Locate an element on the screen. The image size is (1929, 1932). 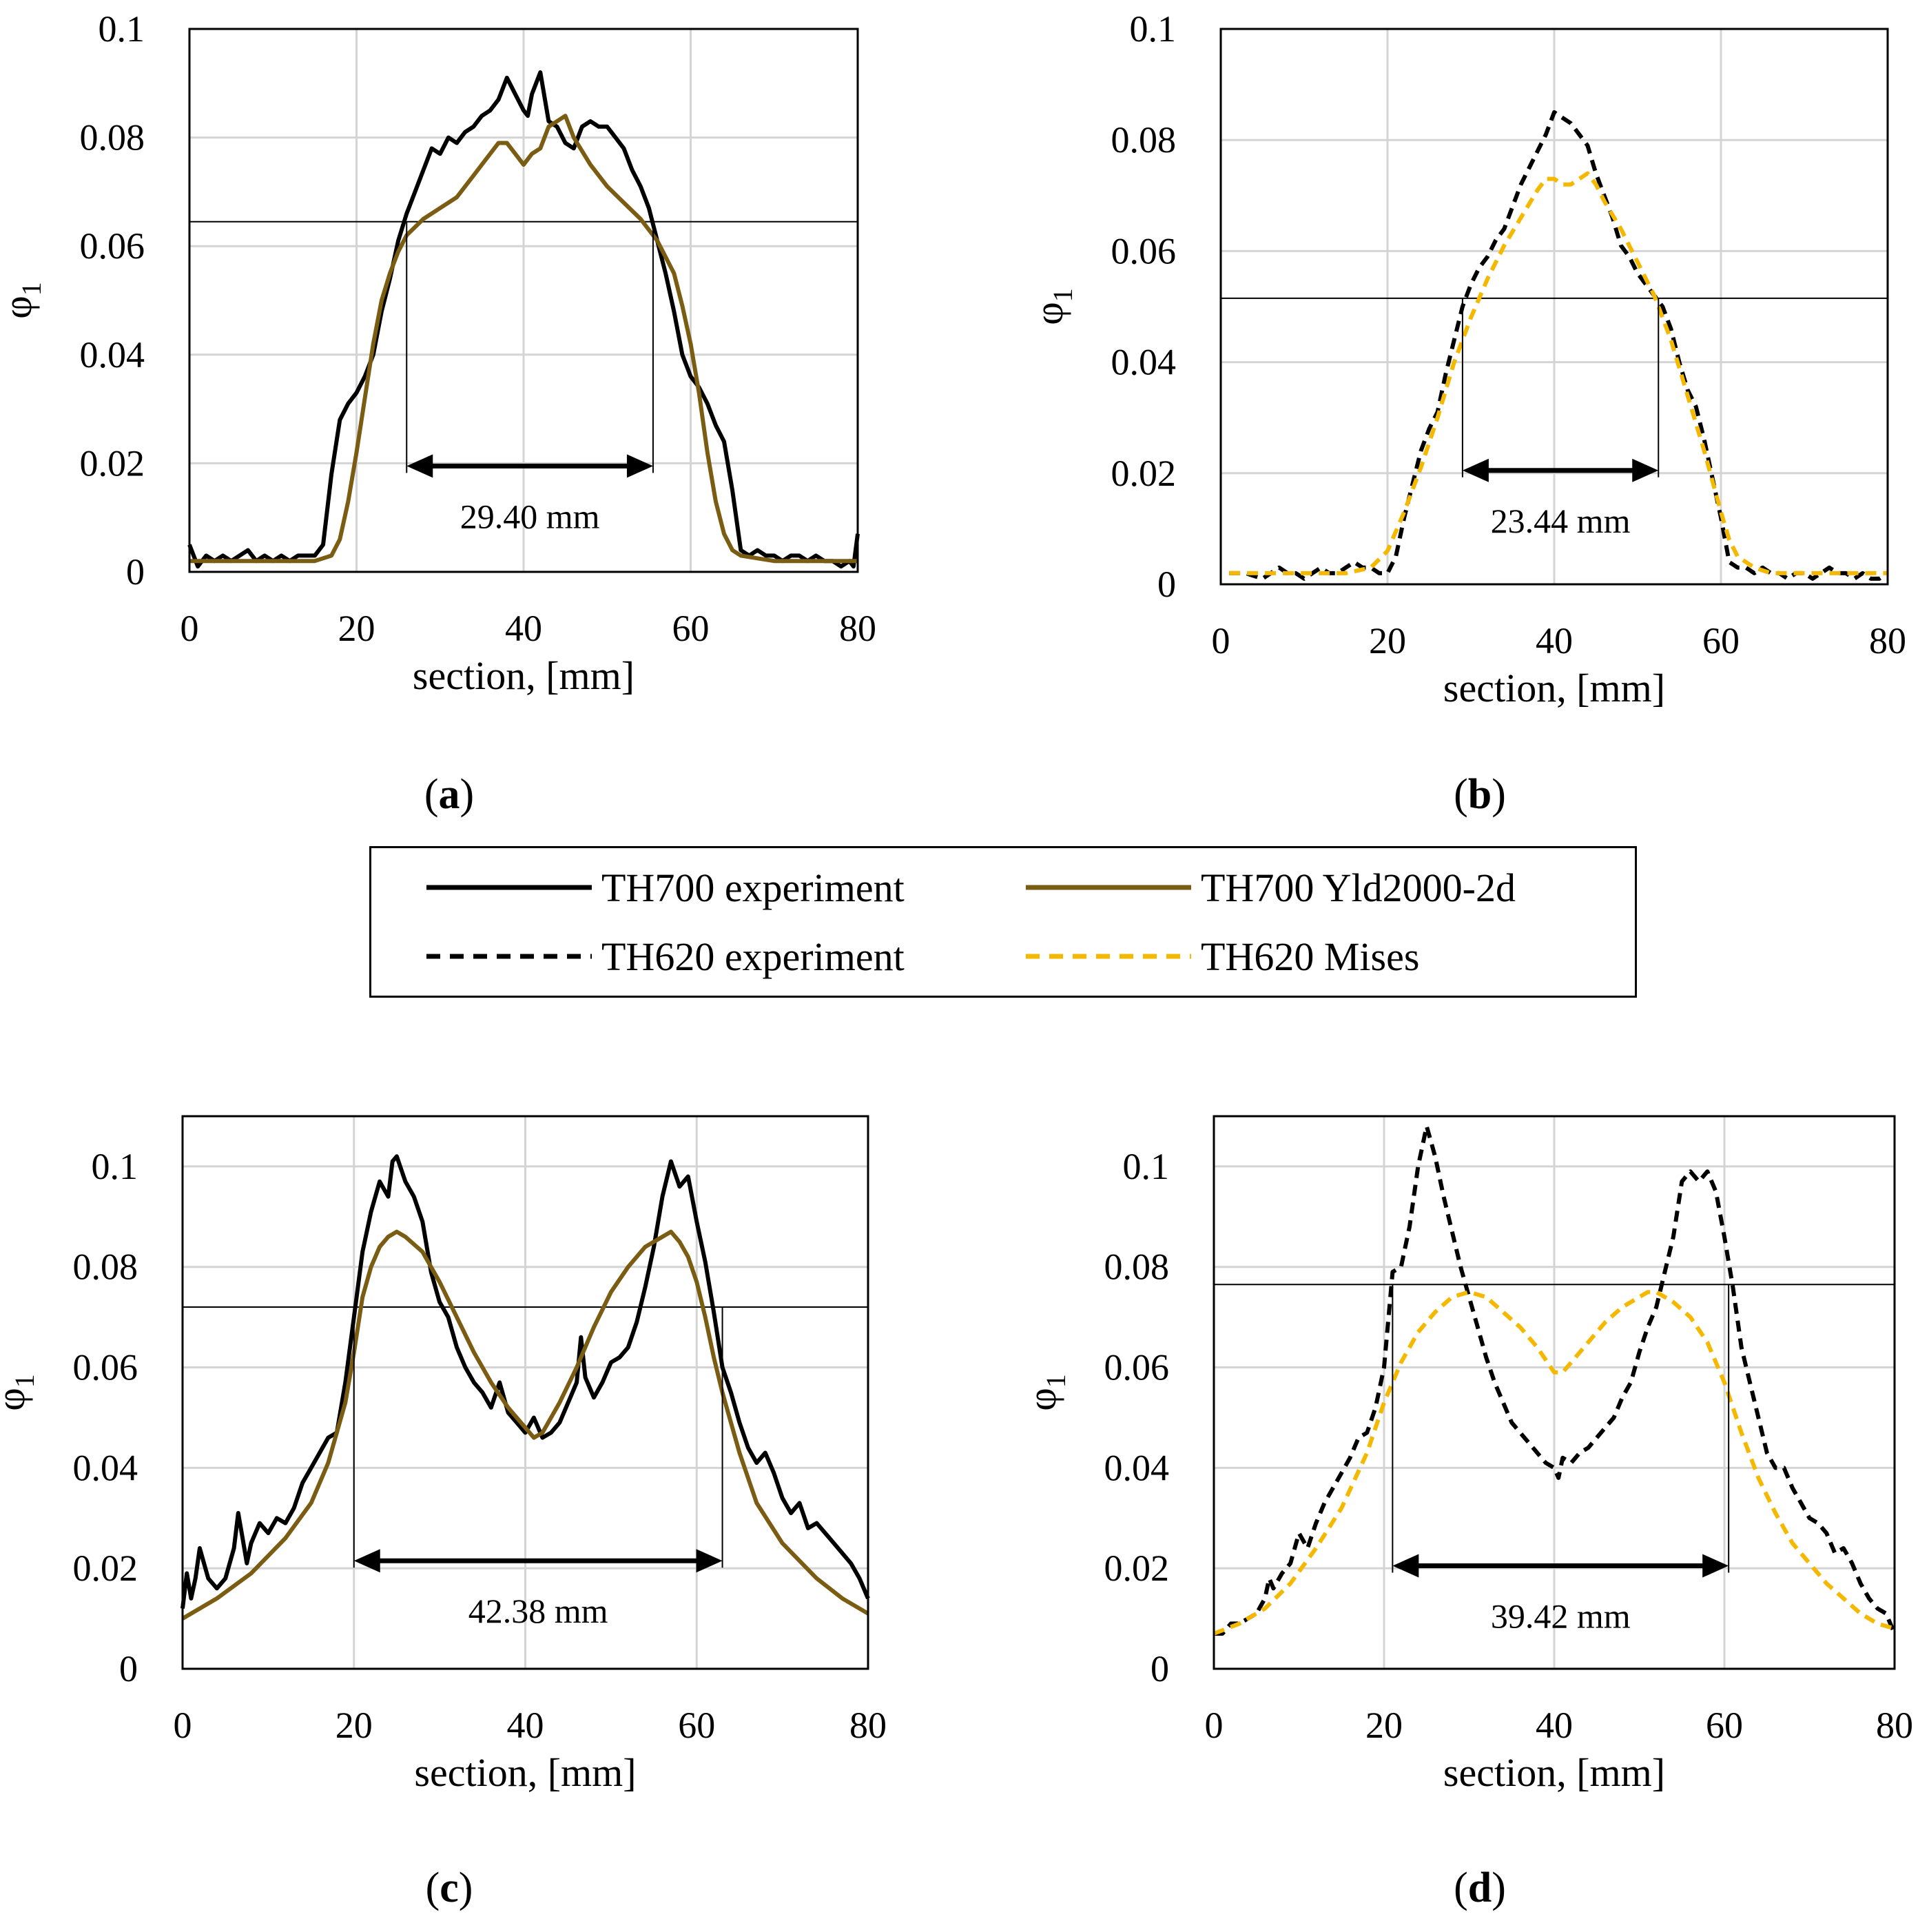
legend-item-th700-yld2000: TH700 Yld2000-2d is located at coordinates (1271, 887).